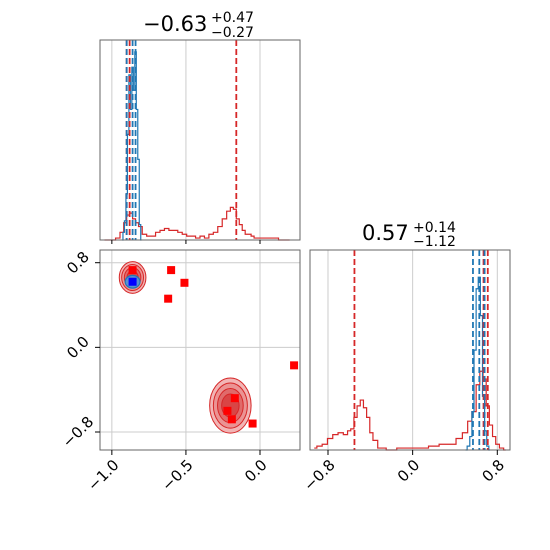 This screenshot has height=550, width=550. I want to click on histogram-param-1-grid, so click(186, 140).